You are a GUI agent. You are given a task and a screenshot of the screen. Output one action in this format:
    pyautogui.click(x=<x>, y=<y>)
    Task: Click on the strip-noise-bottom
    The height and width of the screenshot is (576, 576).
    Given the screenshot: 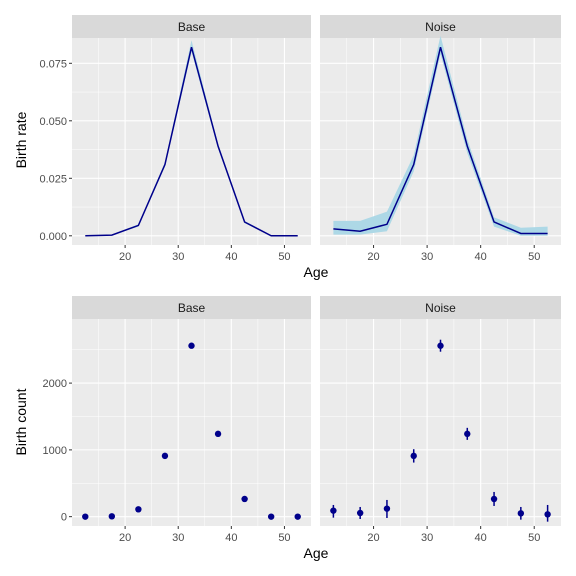 What is the action you would take?
    pyautogui.click(x=440, y=307)
    